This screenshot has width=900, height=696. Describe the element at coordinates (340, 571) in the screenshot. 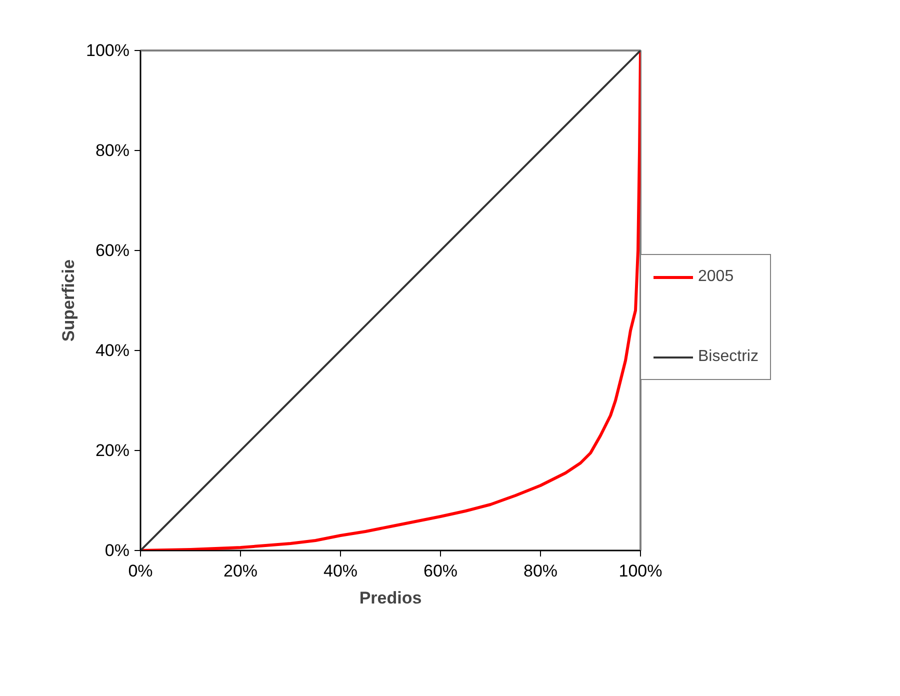

I see `x-tick-label: 40%` at that location.